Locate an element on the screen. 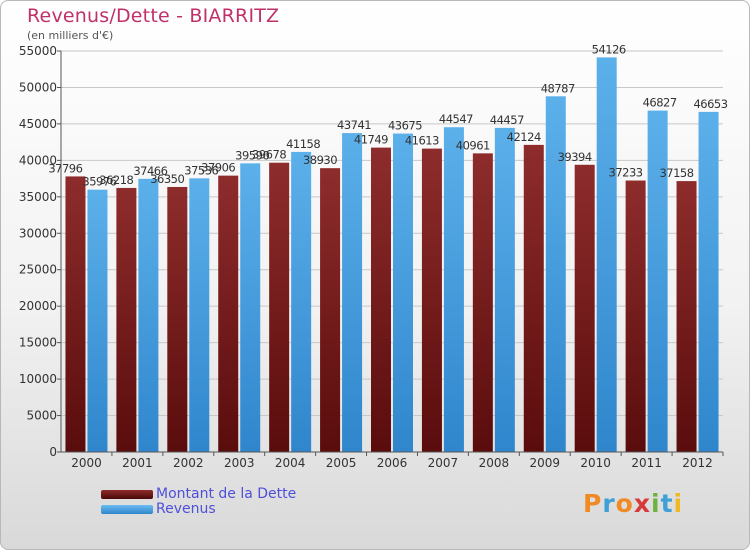 The width and height of the screenshot is (750, 550). y-tick-label: 10000 is located at coordinates (38, 379).